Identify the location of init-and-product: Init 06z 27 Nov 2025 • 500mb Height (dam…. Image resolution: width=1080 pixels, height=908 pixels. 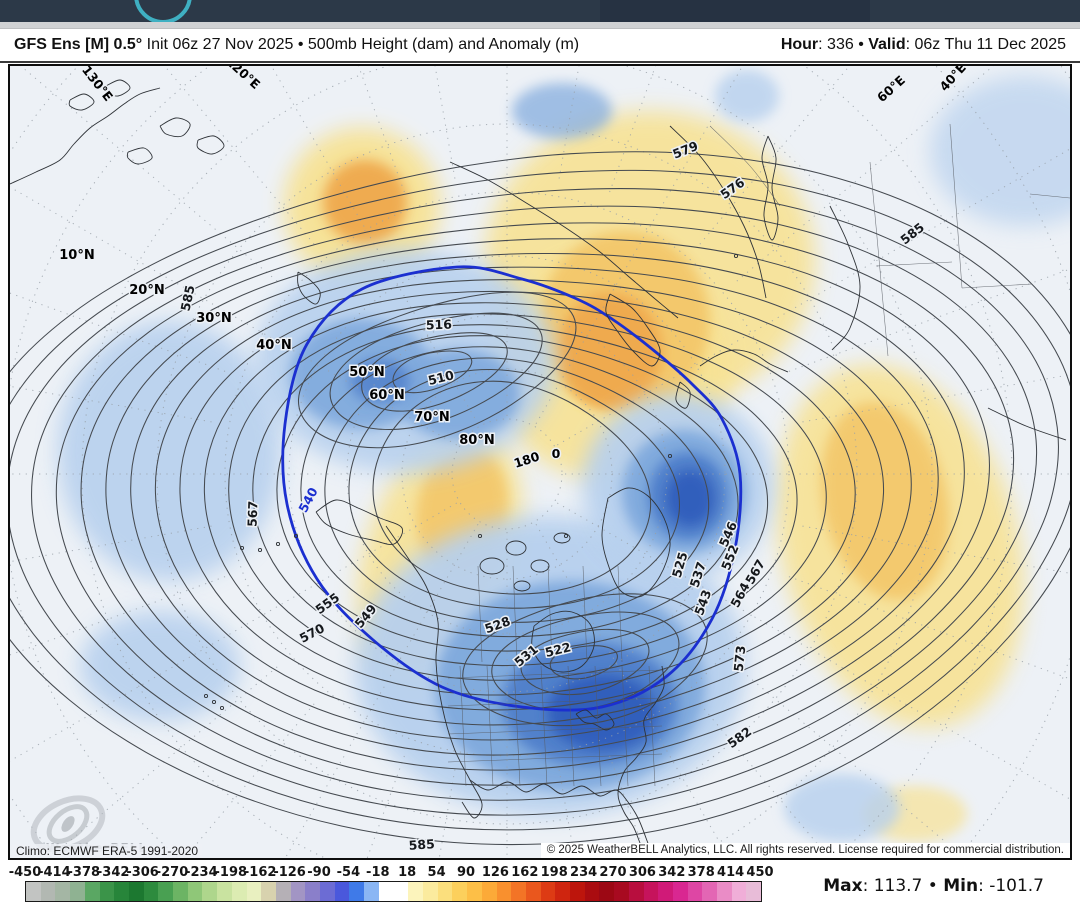
(361, 44).